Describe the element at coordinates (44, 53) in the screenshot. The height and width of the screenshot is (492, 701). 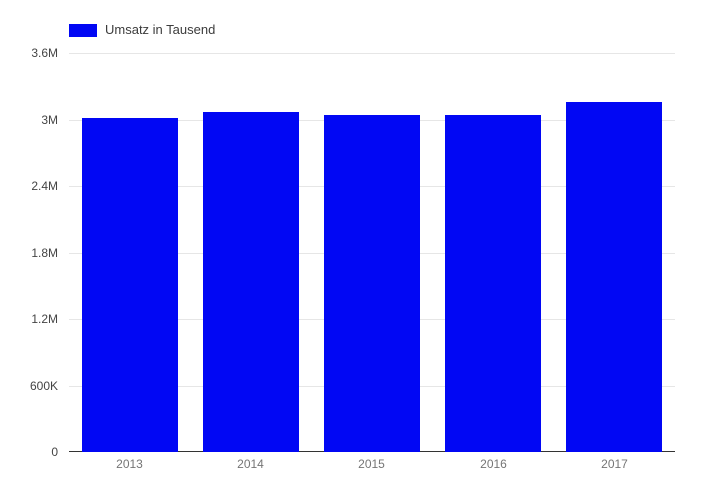
I see `y-tick-label: 3.6M` at that location.